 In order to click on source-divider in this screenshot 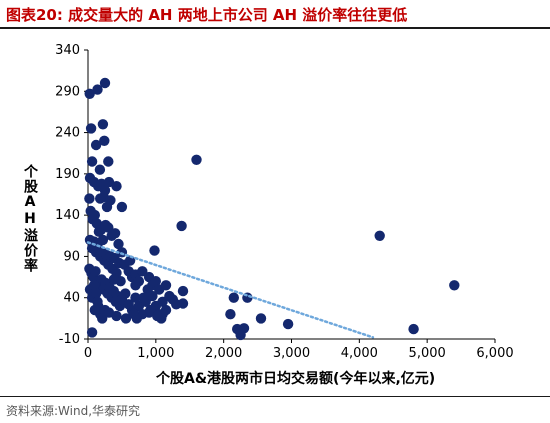, I will do `click(275, 396)`.